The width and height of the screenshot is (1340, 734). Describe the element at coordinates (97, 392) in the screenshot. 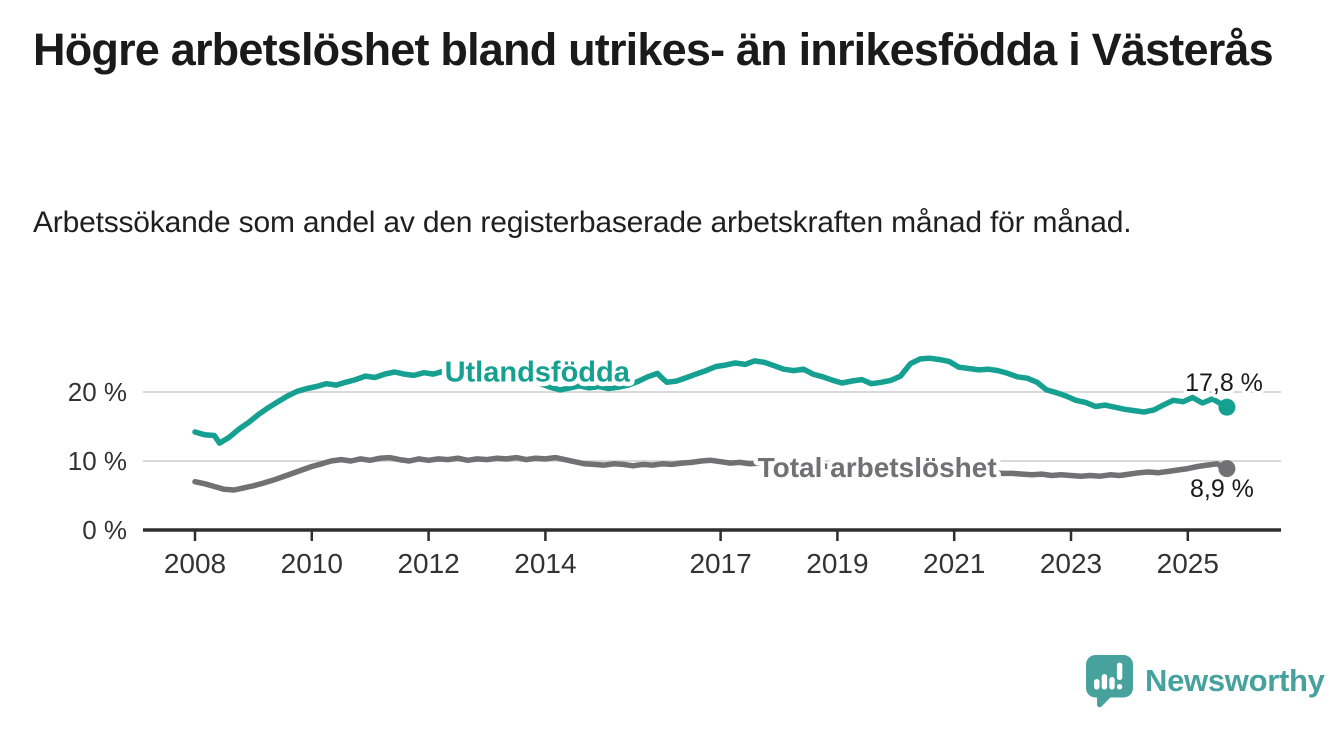

I see `y-tick-label-20-percent: 20 %` at that location.